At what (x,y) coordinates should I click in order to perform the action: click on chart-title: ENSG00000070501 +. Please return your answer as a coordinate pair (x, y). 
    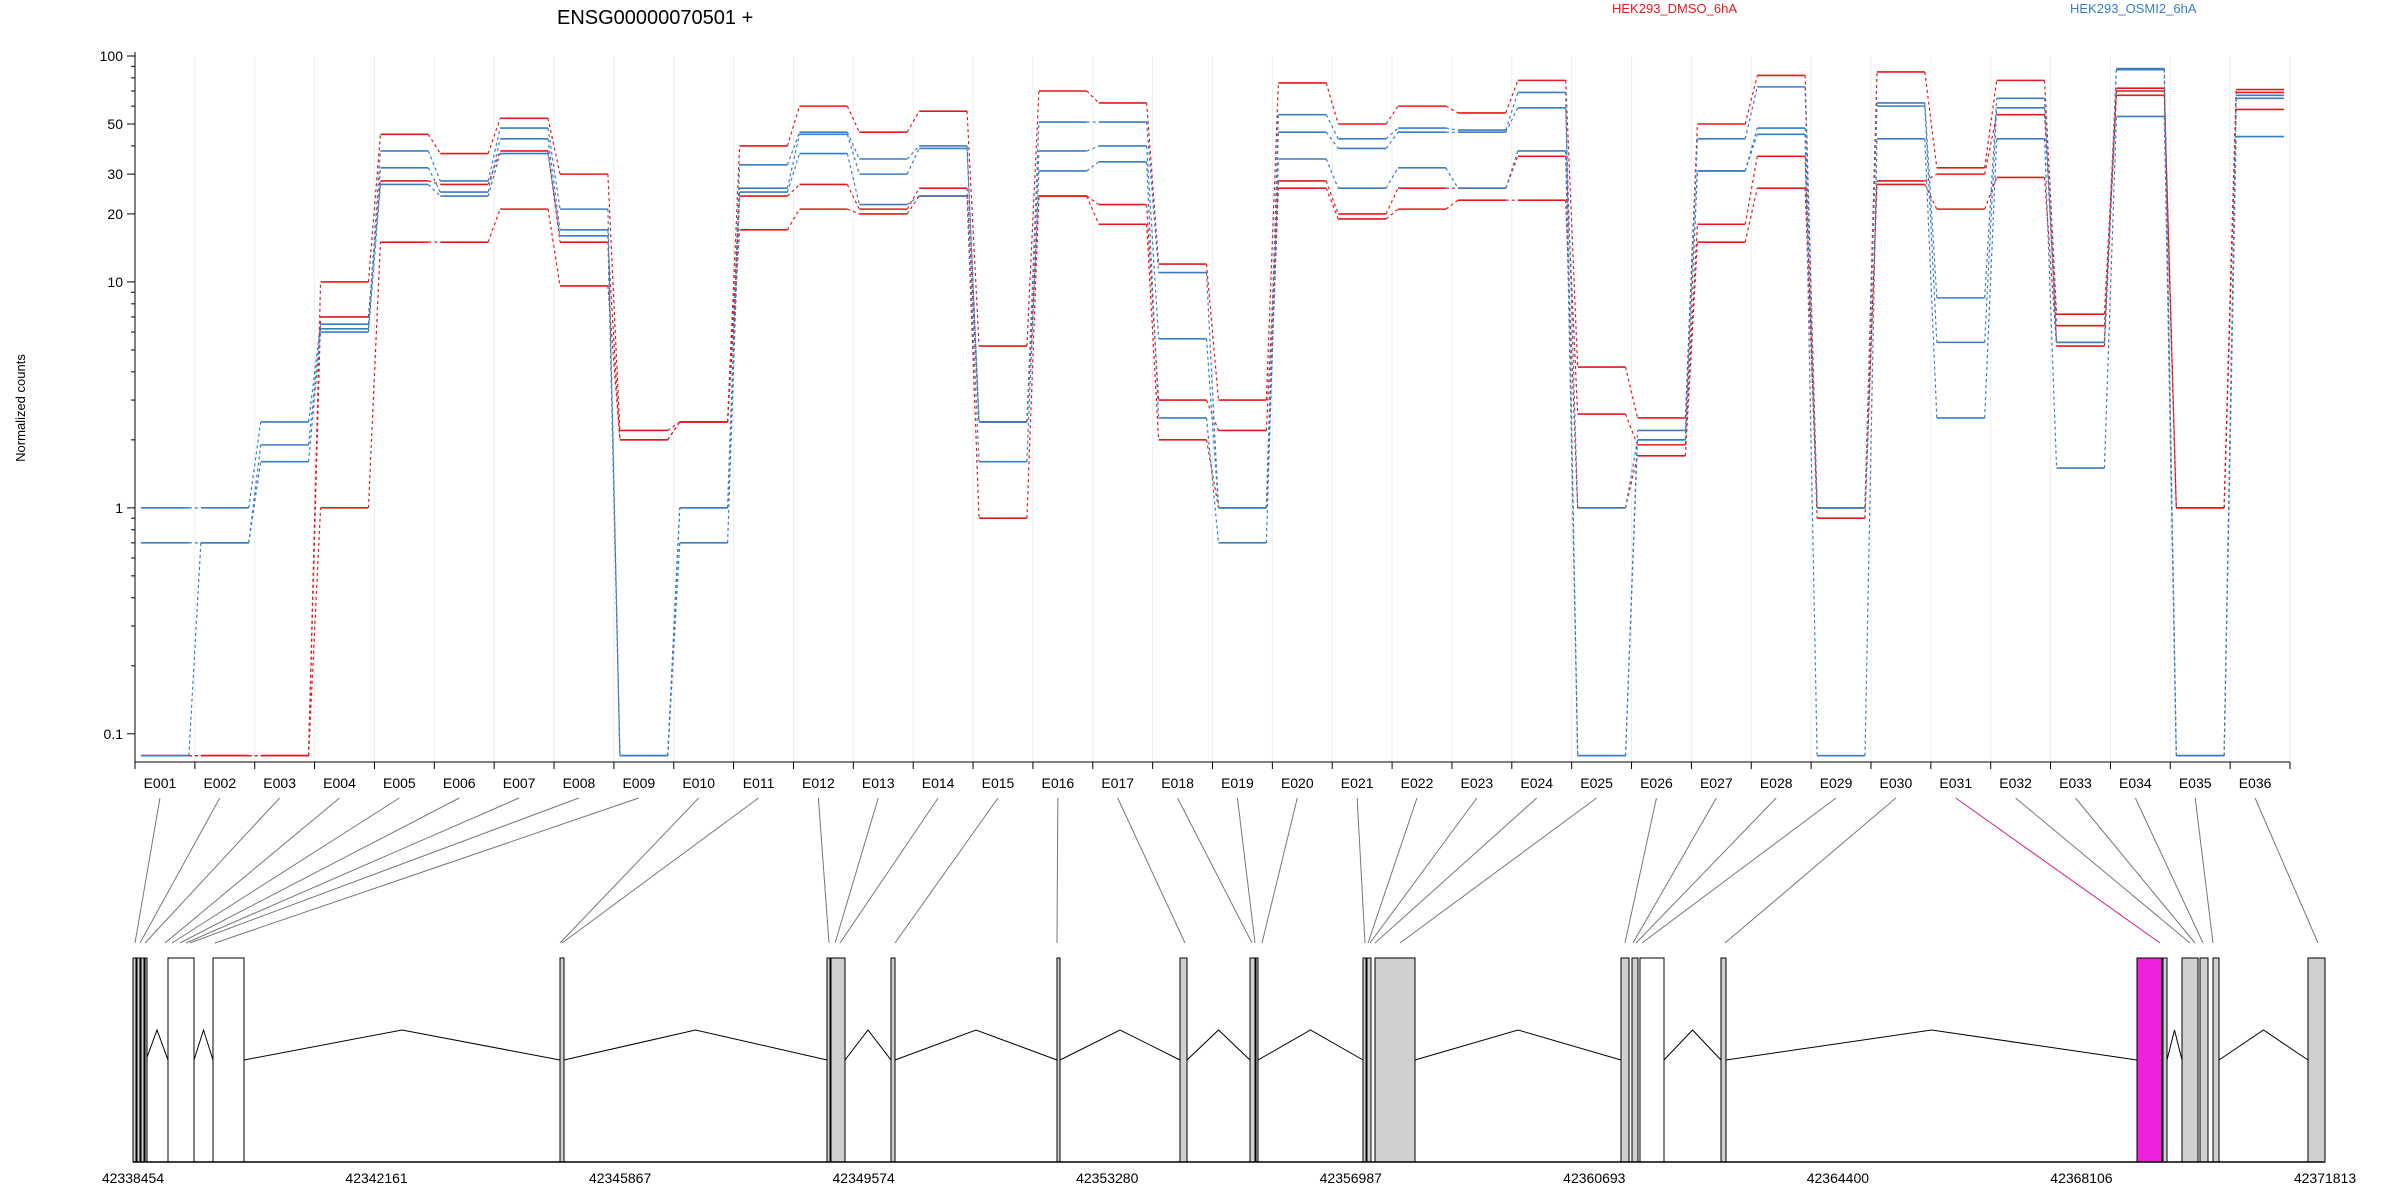
    Looking at the image, I should click on (655, 18).